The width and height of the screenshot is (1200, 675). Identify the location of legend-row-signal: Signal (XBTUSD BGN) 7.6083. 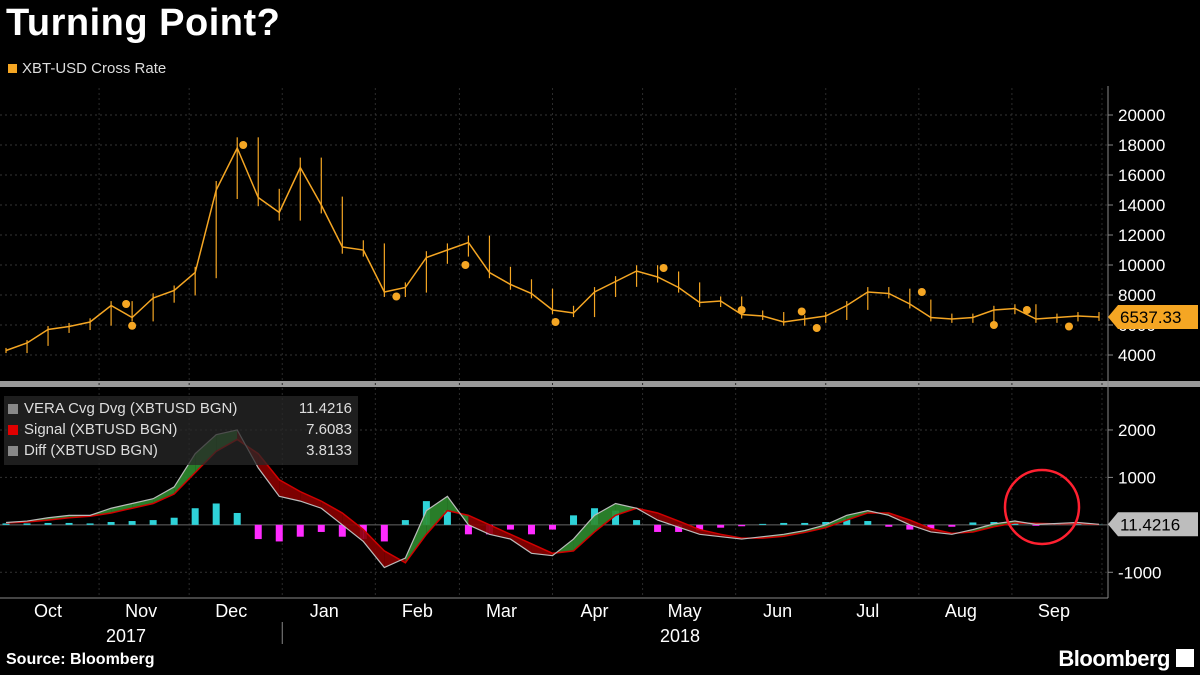
(180, 429).